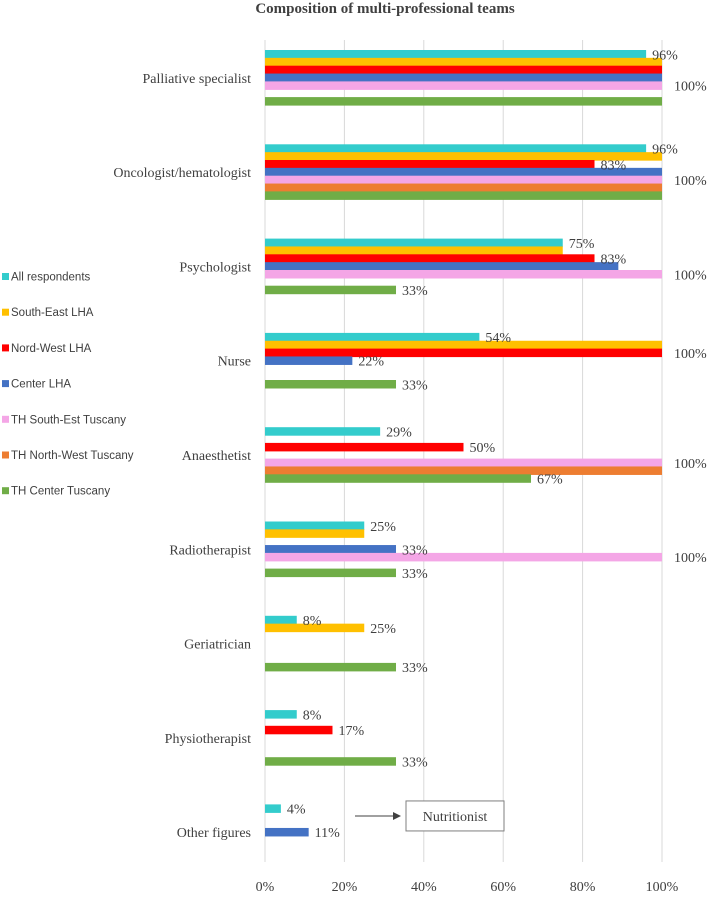 This screenshot has height=902, width=709. I want to click on x-tick-label: 100%, so click(662, 887).